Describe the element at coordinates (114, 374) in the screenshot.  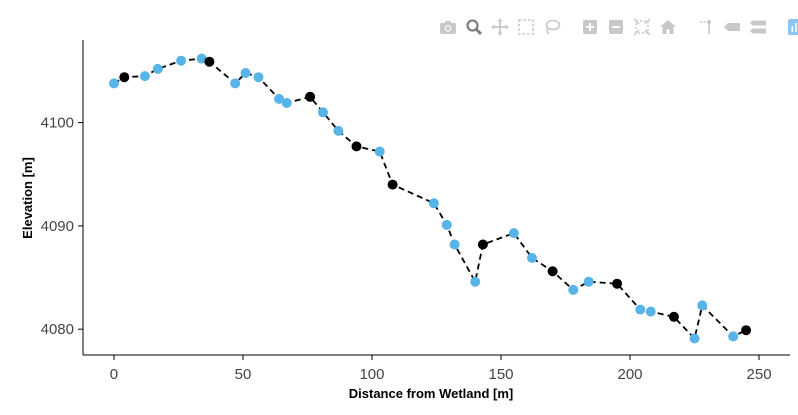
I see `x-tick-label: 0` at that location.